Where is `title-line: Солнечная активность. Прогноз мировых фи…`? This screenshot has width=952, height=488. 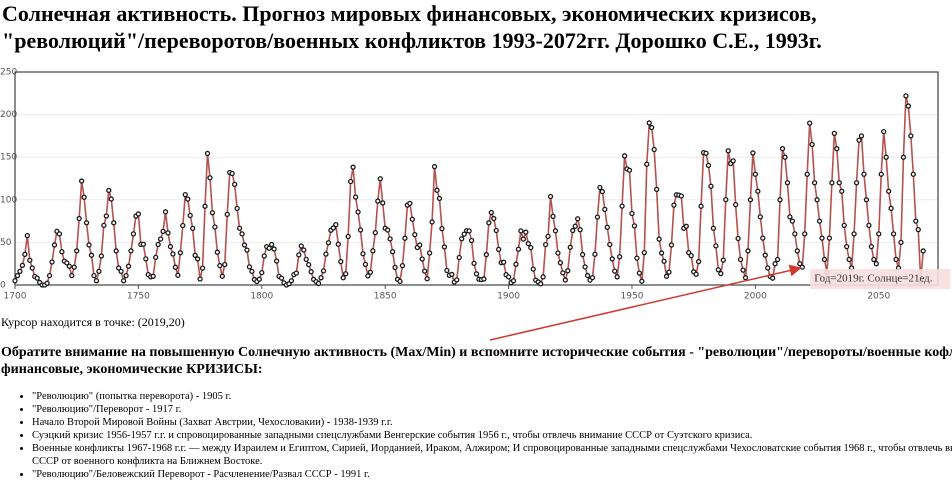 title-line: Солнечная активность. Прогноз мировых фи… is located at coordinates (409, 13).